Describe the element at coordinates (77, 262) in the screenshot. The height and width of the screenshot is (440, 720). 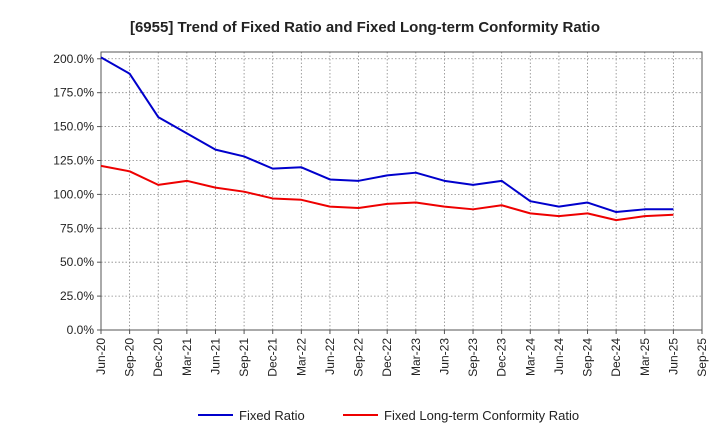
I see `y-tick-label: 50.0%` at that location.